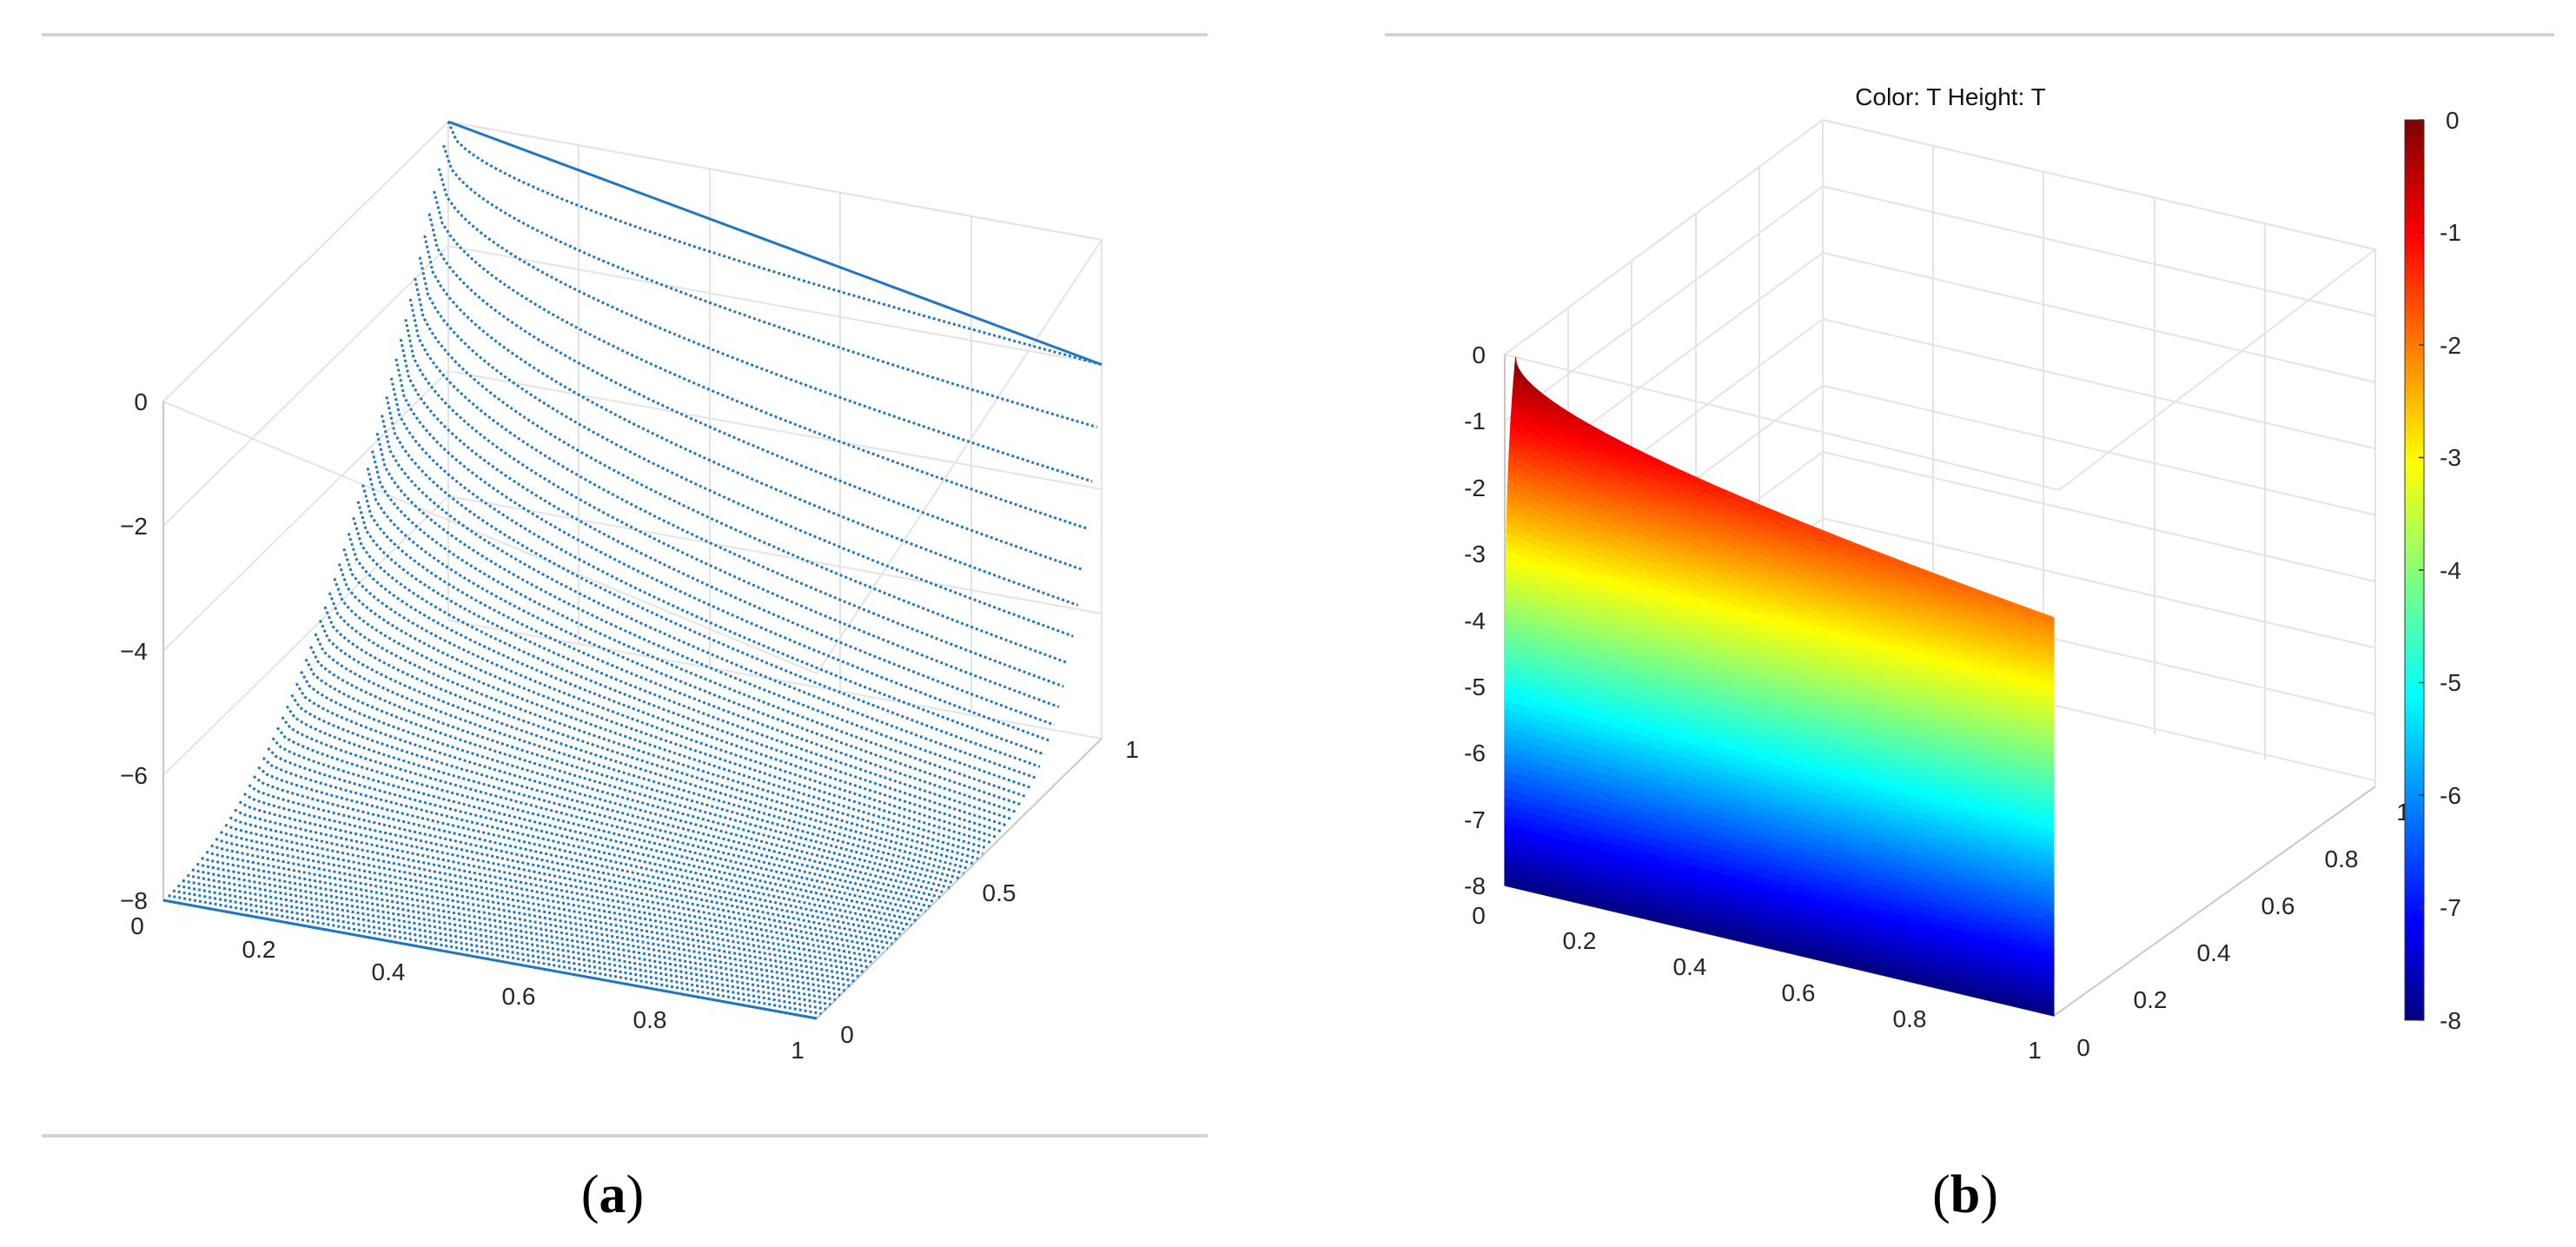 The height and width of the screenshot is (1247, 2576). What do you see at coordinates (134, 775) in the screenshot?
I see `z-tick: −6` at bounding box center [134, 775].